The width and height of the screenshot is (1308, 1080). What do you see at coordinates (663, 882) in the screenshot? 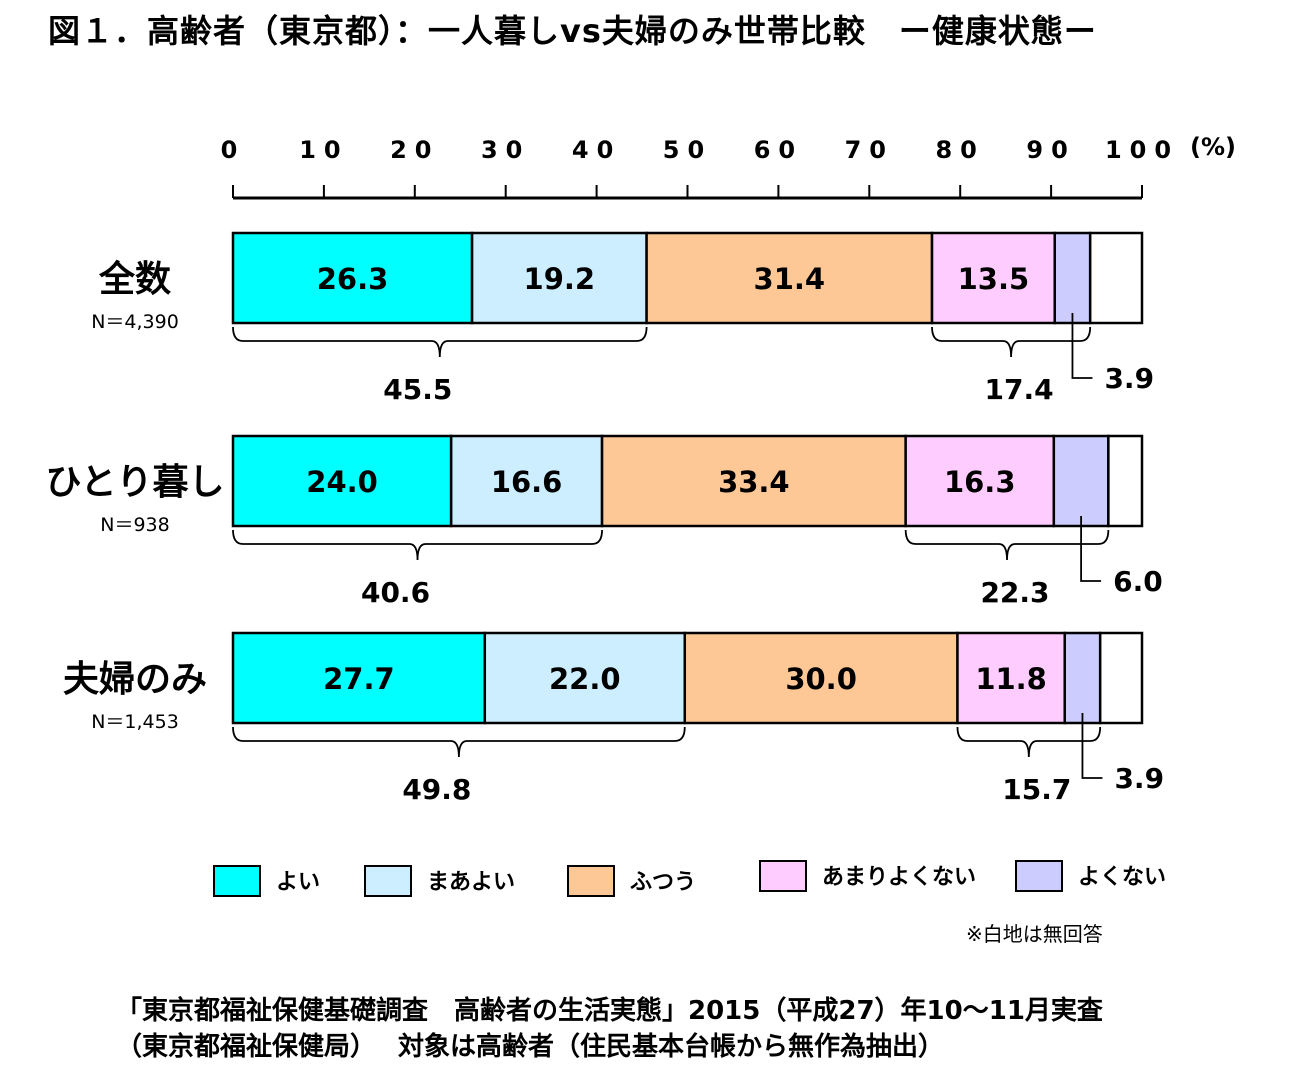
I see `legend-label: ふつう` at bounding box center [663, 882].